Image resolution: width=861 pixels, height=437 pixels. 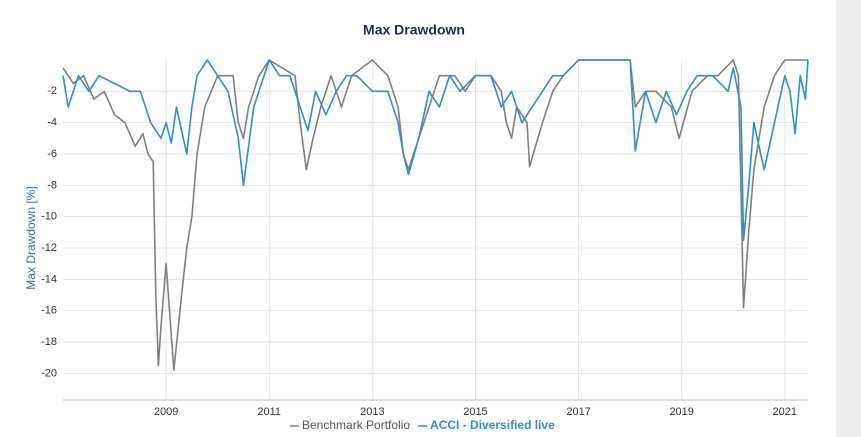 I want to click on legend-label: ACCI - Diversified live, so click(x=492, y=425).